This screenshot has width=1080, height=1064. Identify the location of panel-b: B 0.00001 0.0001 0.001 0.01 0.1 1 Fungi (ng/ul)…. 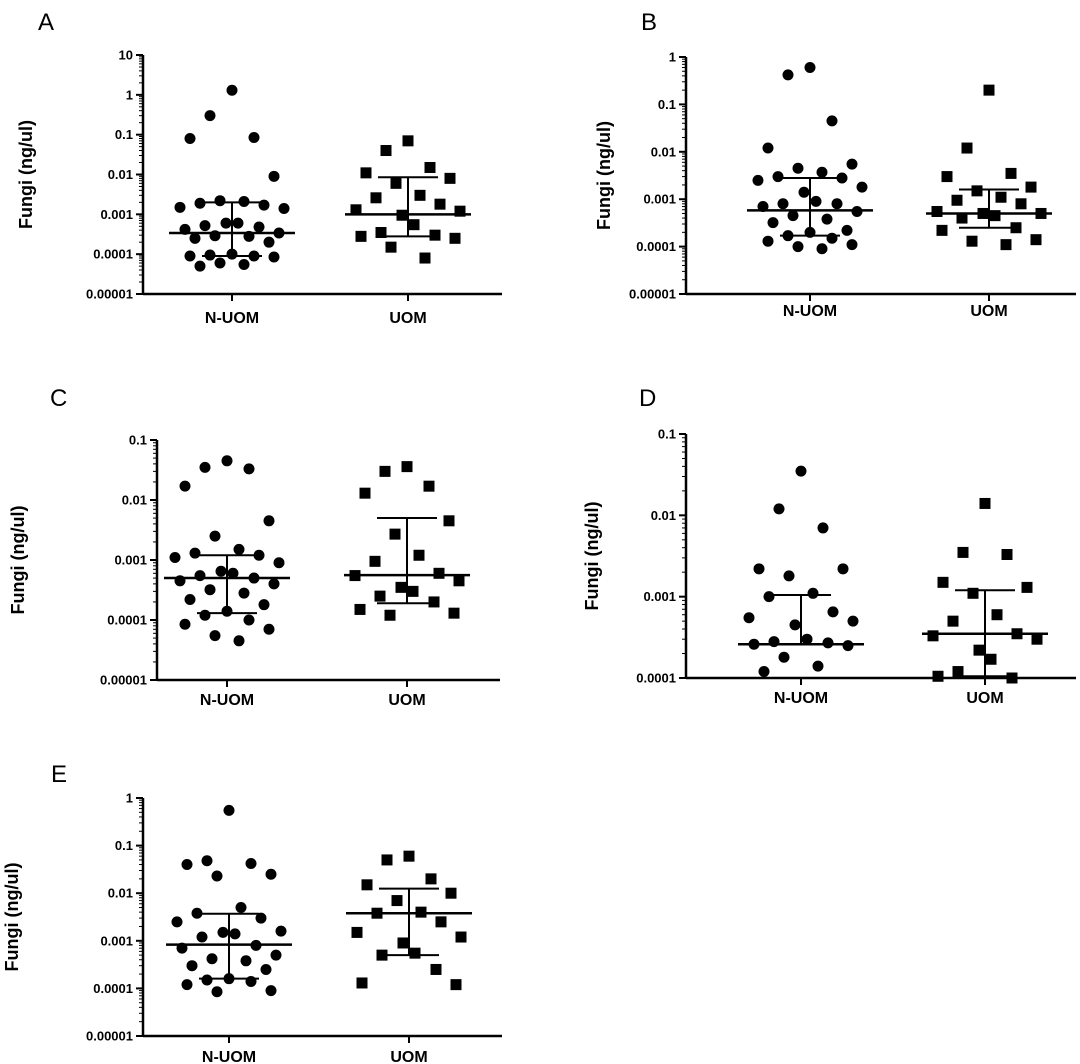
(835, 164).